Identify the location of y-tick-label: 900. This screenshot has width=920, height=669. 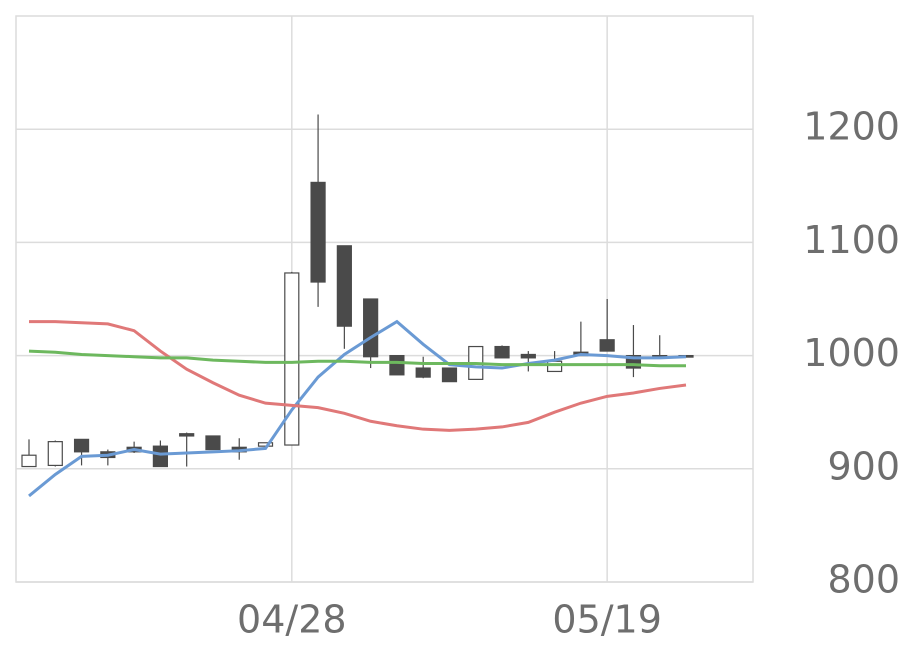
(863, 466).